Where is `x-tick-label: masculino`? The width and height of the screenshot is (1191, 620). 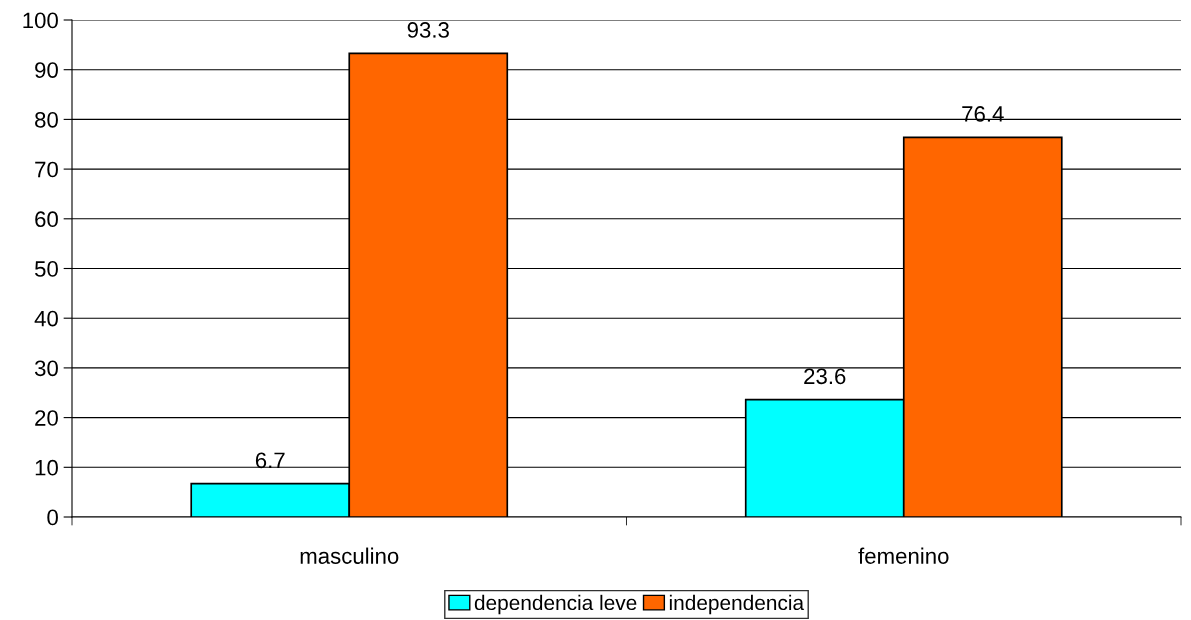 x-tick-label: masculino is located at coordinates (349, 555).